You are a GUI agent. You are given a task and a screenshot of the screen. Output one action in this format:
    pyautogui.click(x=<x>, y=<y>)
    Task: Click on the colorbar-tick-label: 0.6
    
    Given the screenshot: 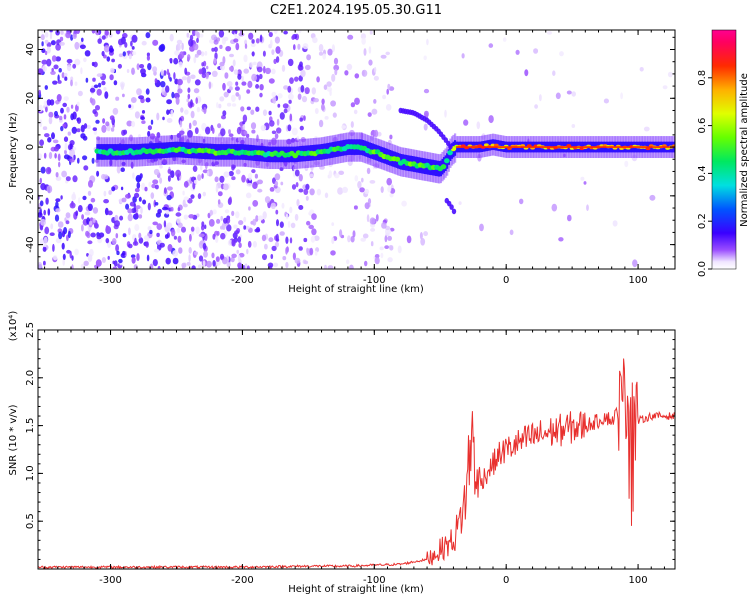 What is the action you would take?
    pyautogui.click(x=702, y=126)
    